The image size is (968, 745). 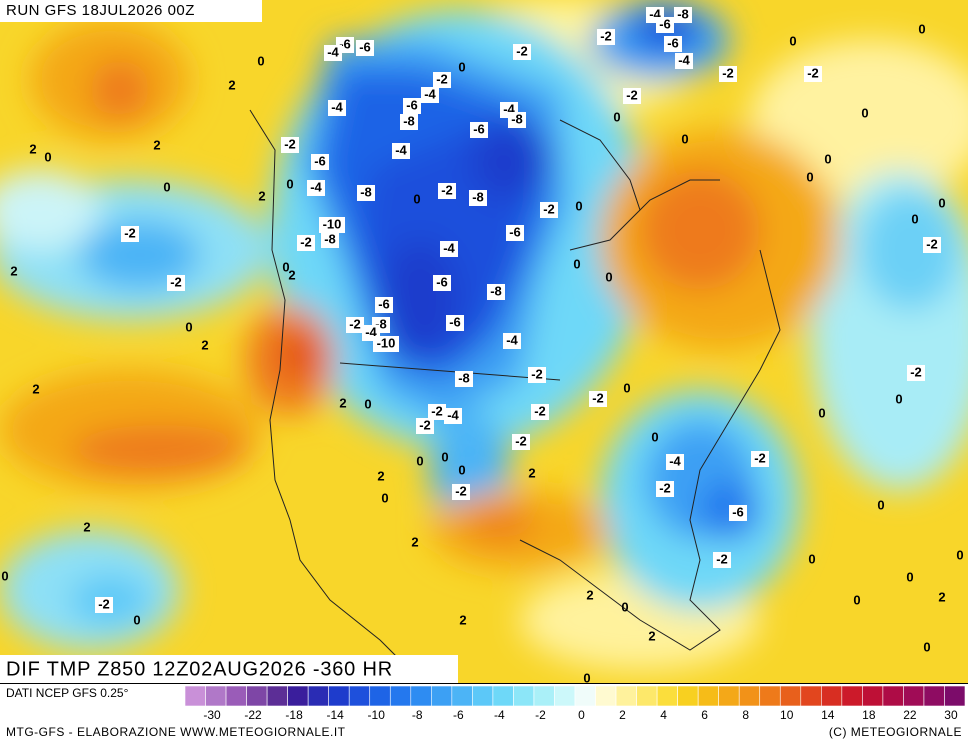 I want to click on colorbar-label: -4, so click(x=499, y=715).